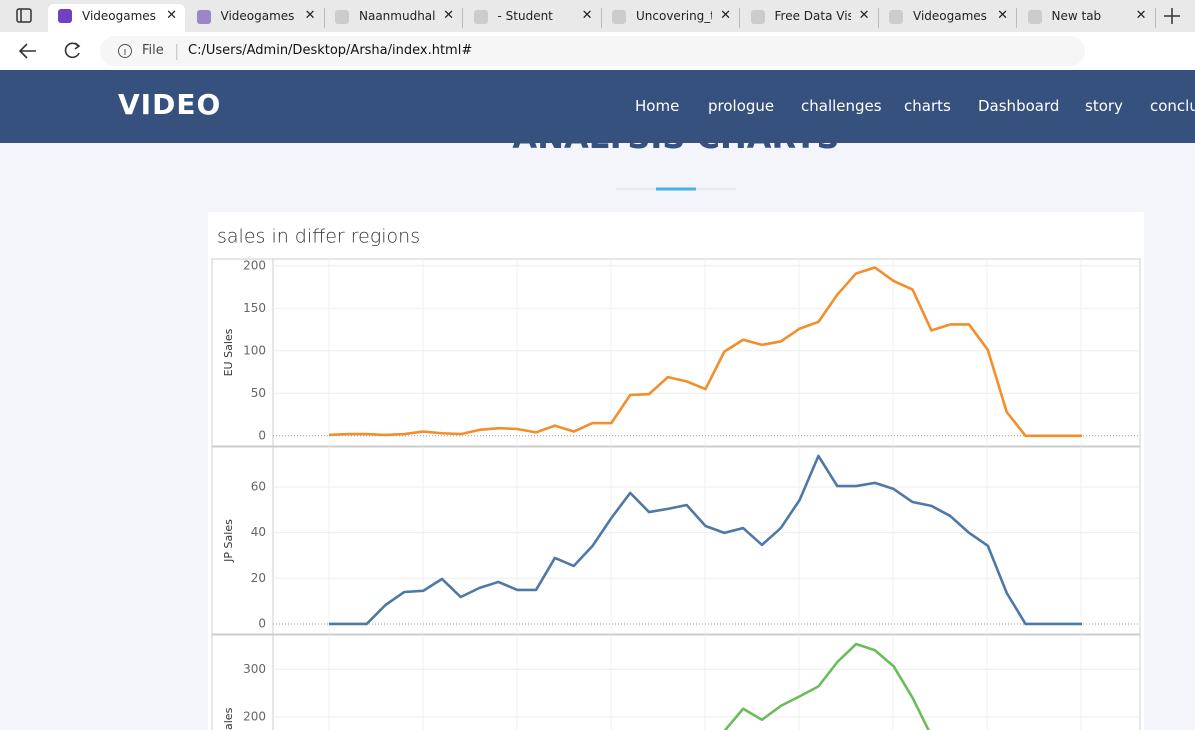  I want to click on scheme: File, so click(153, 50).